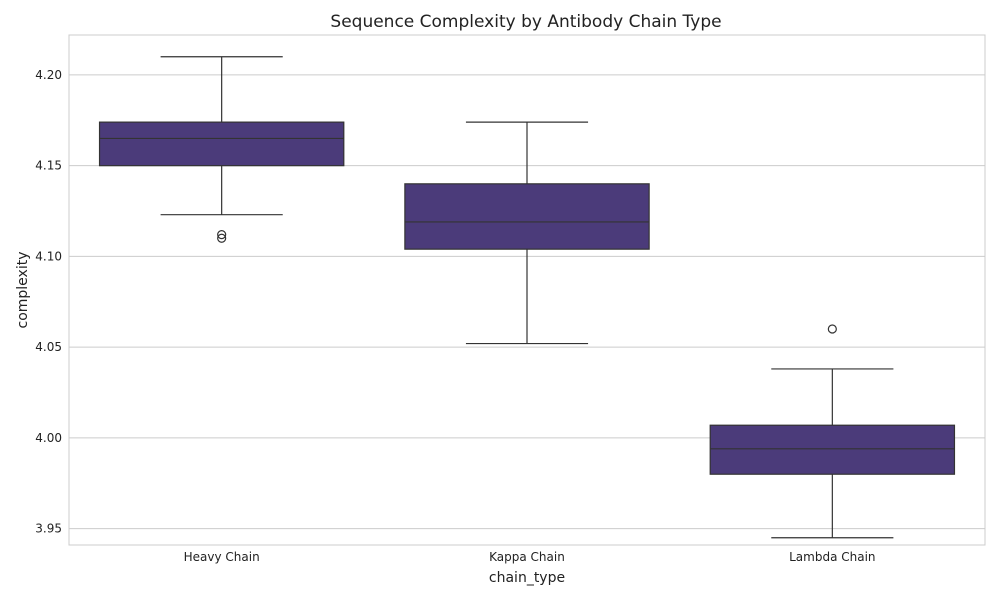 Image resolution: width=1000 pixels, height=600 pixels. Describe the element at coordinates (832, 557) in the screenshot. I see `x-tick-label: Lambda Chain` at that location.